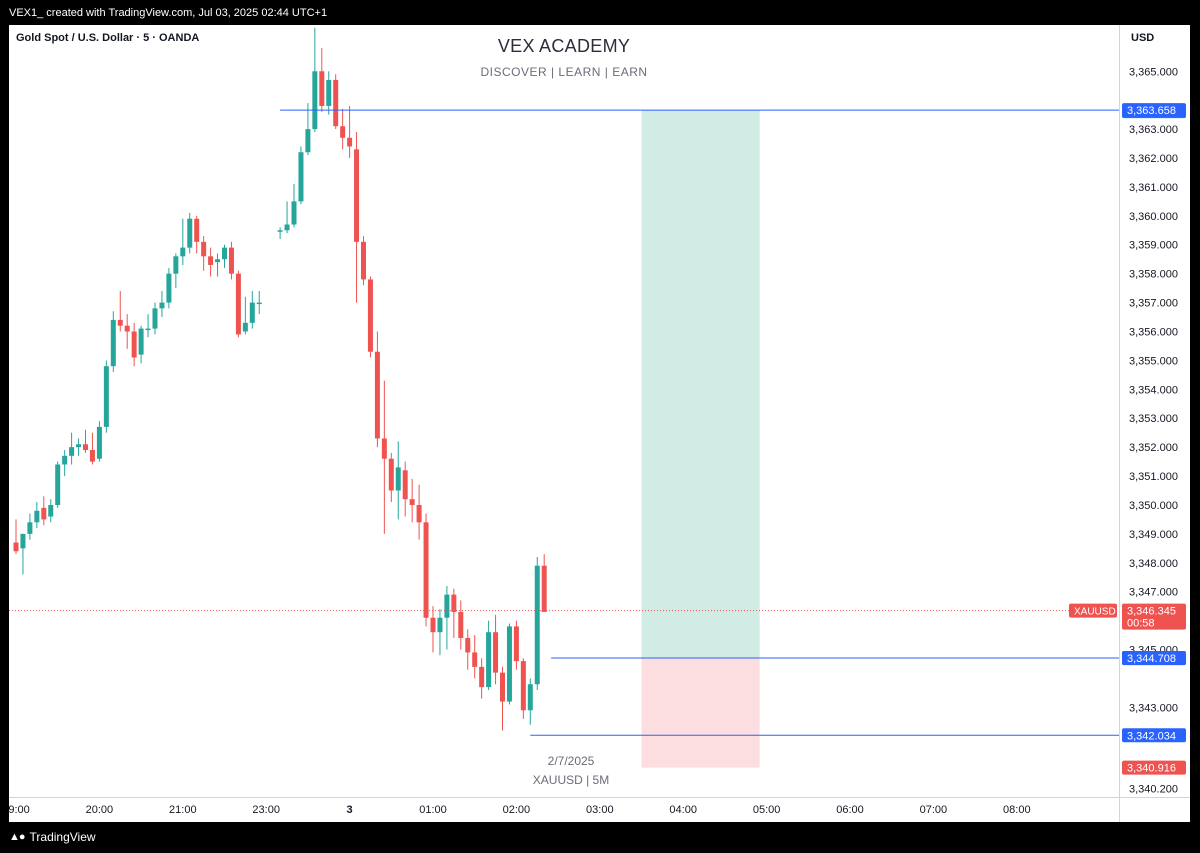  What do you see at coordinates (1153, 188) in the screenshot?
I see `price-tick-label: 3,361.000` at bounding box center [1153, 188].